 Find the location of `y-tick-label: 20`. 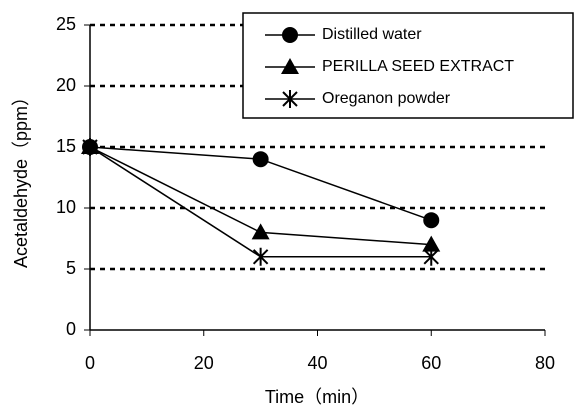

y-tick-label: 20 is located at coordinates (66, 85).